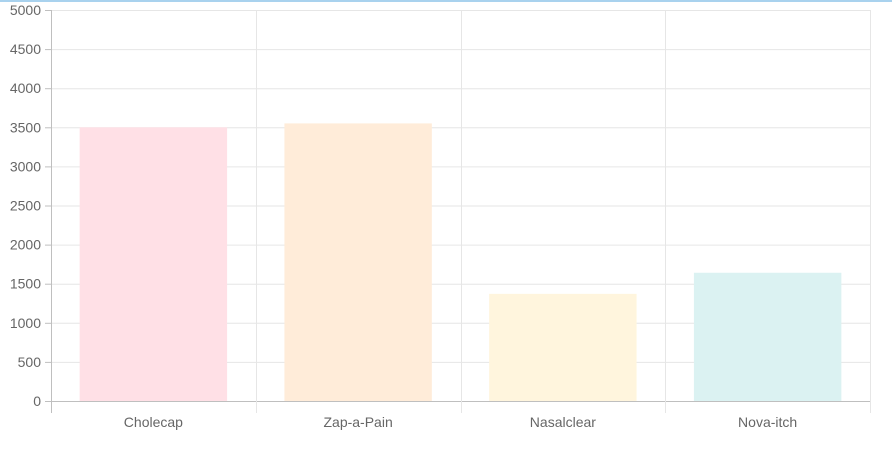 Image resolution: width=892 pixels, height=450 pixels. What do you see at coordinates (357, 422) in the screenshot?
I see `x-tick-label: Zap-a-Pain` at bounding box center [357, 422].